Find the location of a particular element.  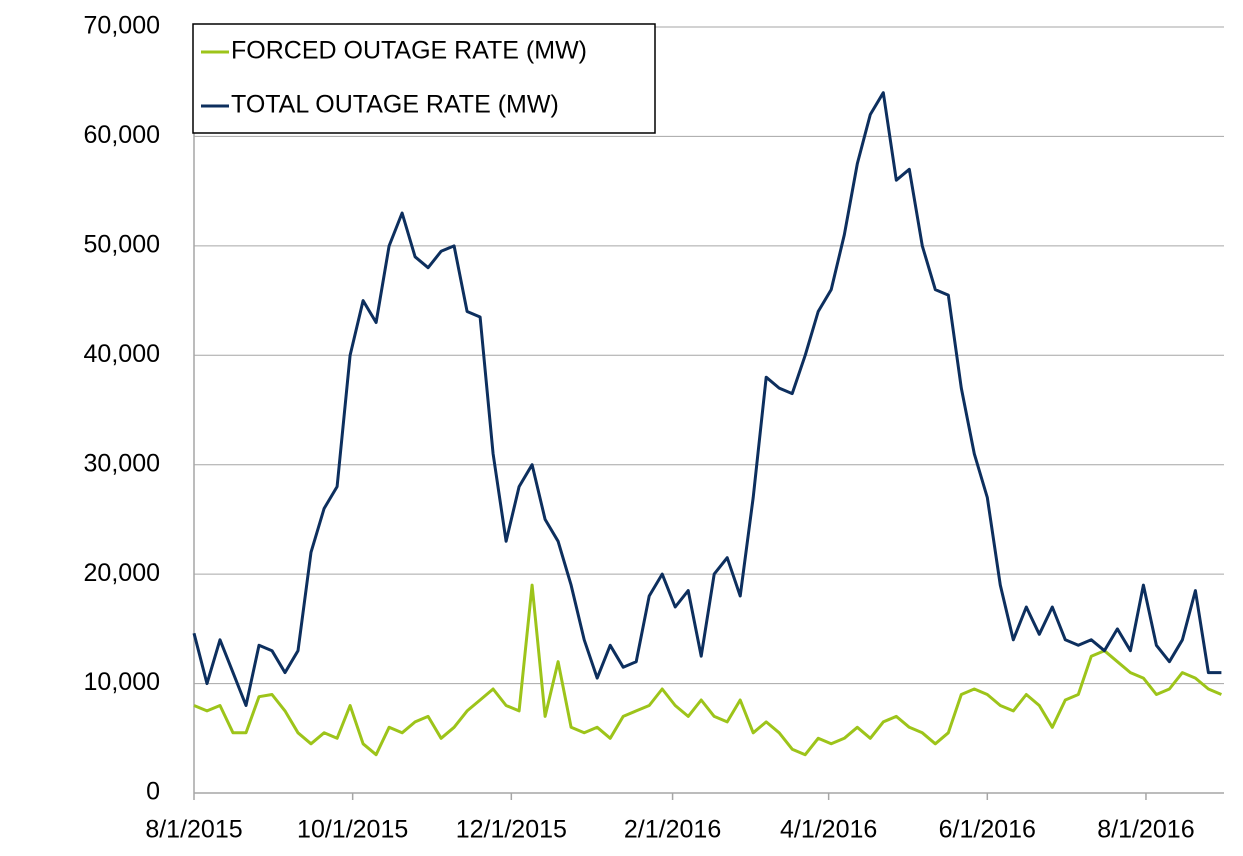

y-tick-label: 30,000 is located at coordinates (122, 463).